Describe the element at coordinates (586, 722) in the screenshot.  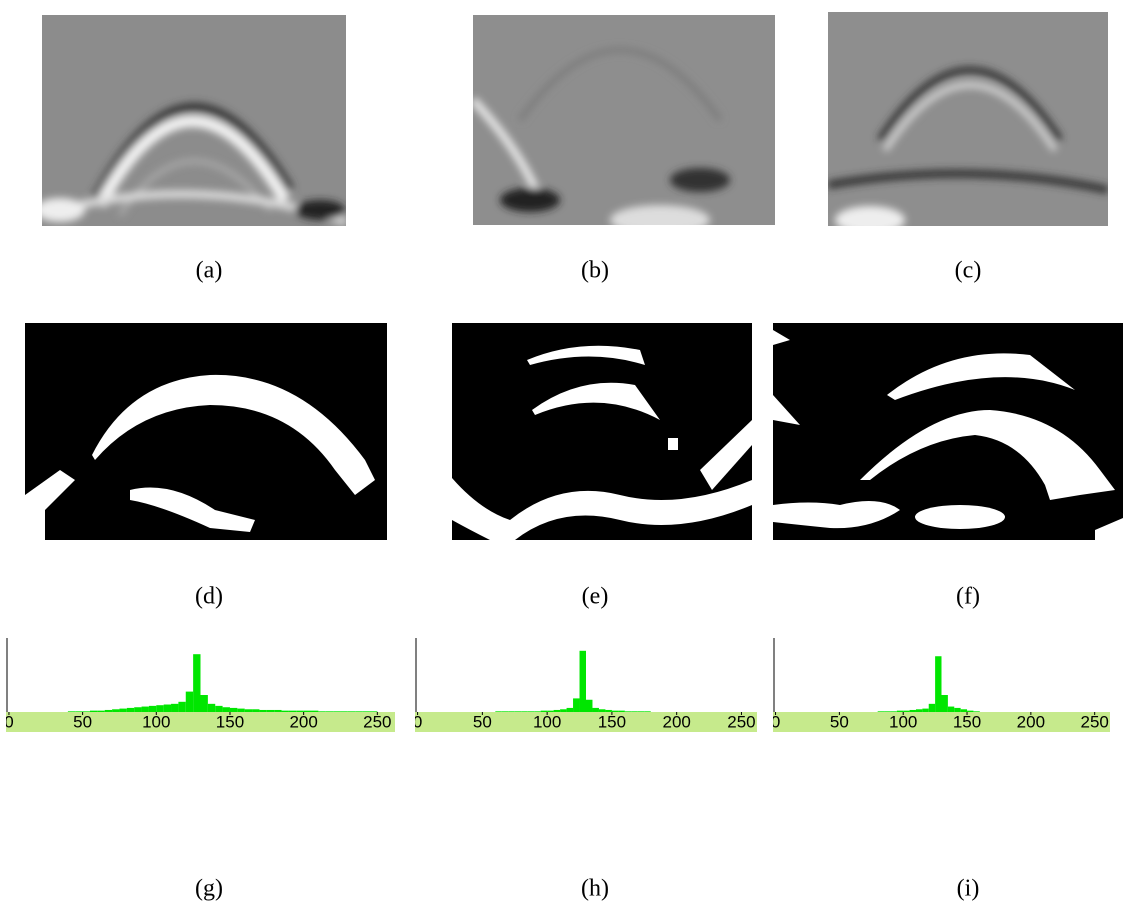
I see `x-axis-band` at that location.